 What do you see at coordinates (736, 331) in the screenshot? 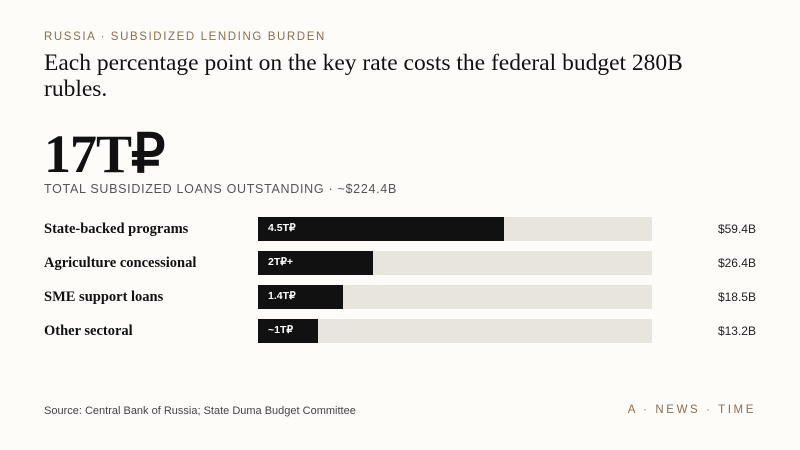
I see `bar-usd-label: $13.2B` at bounding box center [736, 331].